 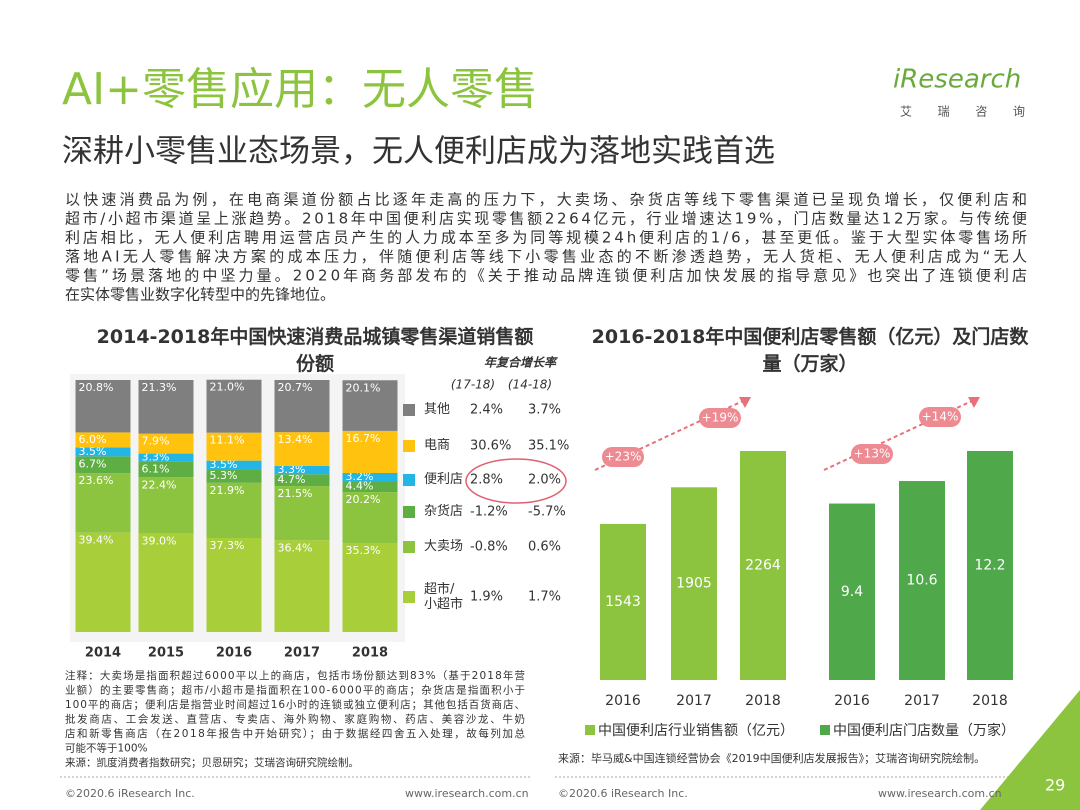 I want to click on cagr-value: 1.7%, so click(x=544, y=597).